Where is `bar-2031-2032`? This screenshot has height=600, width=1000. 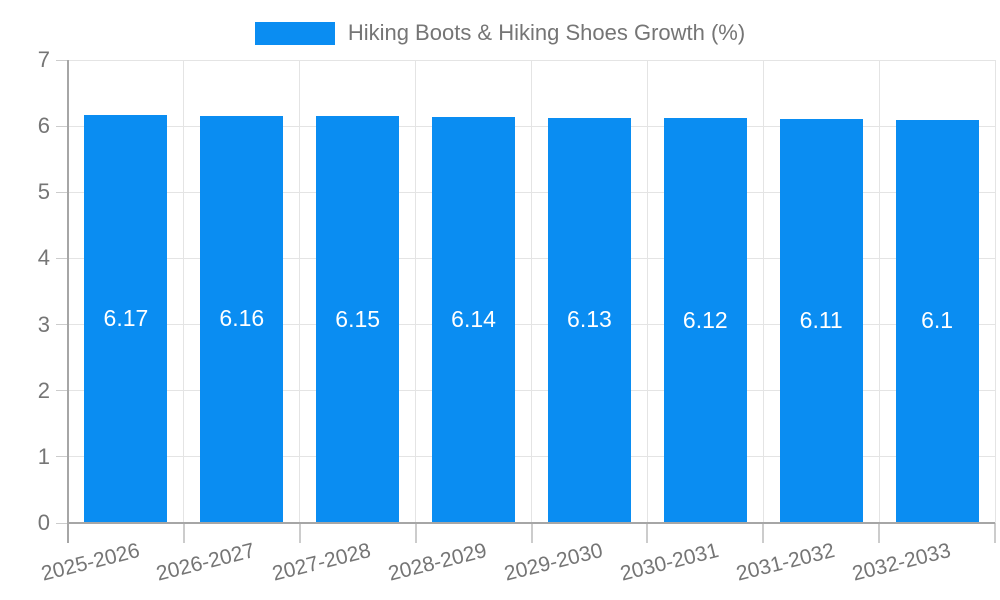 bar-2031-2032 is located at coordinates (821, 320).